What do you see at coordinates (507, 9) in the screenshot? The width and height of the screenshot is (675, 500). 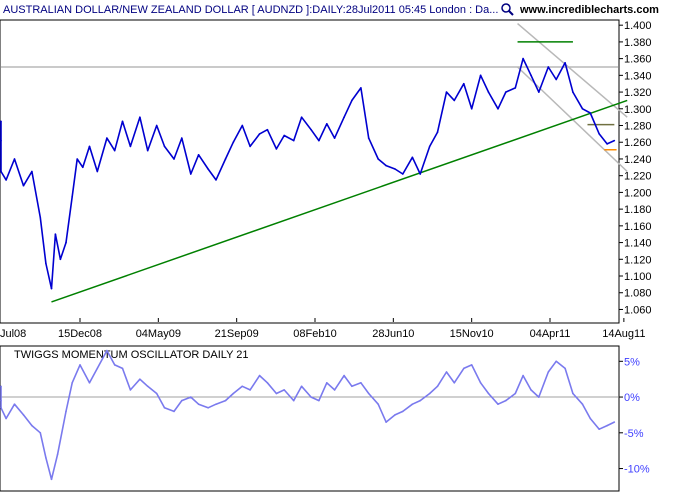 I see `magnifier-icon` at bounding box center [507, 9].